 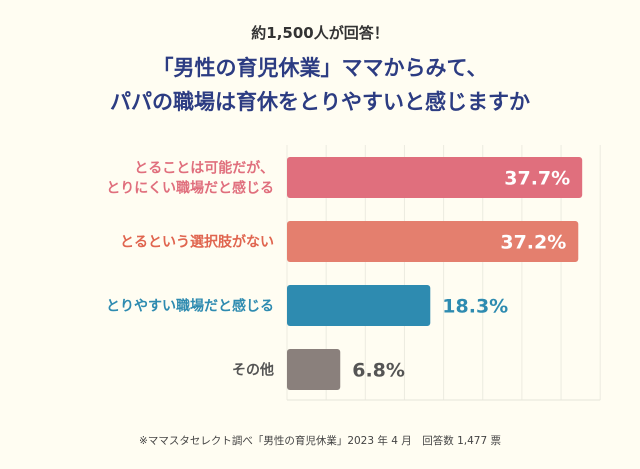 What do you see at coordinates (533, 243) in the screenshot?
I see `data-label: 37.2%` at bounding box center [533, 243].